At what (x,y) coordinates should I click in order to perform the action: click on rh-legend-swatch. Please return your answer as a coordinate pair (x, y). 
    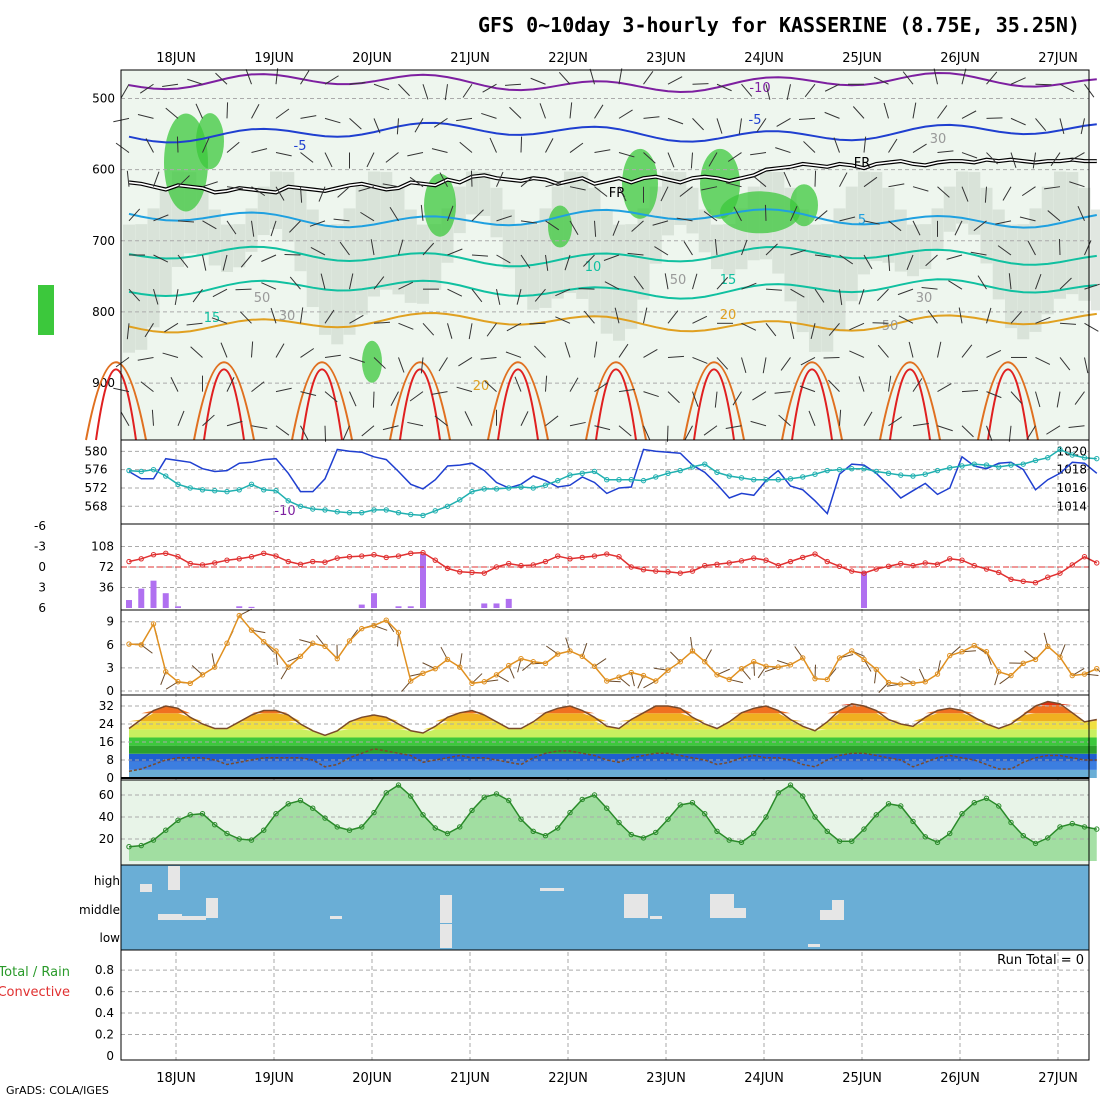
    Looking at the image, I should click on (46, 310).